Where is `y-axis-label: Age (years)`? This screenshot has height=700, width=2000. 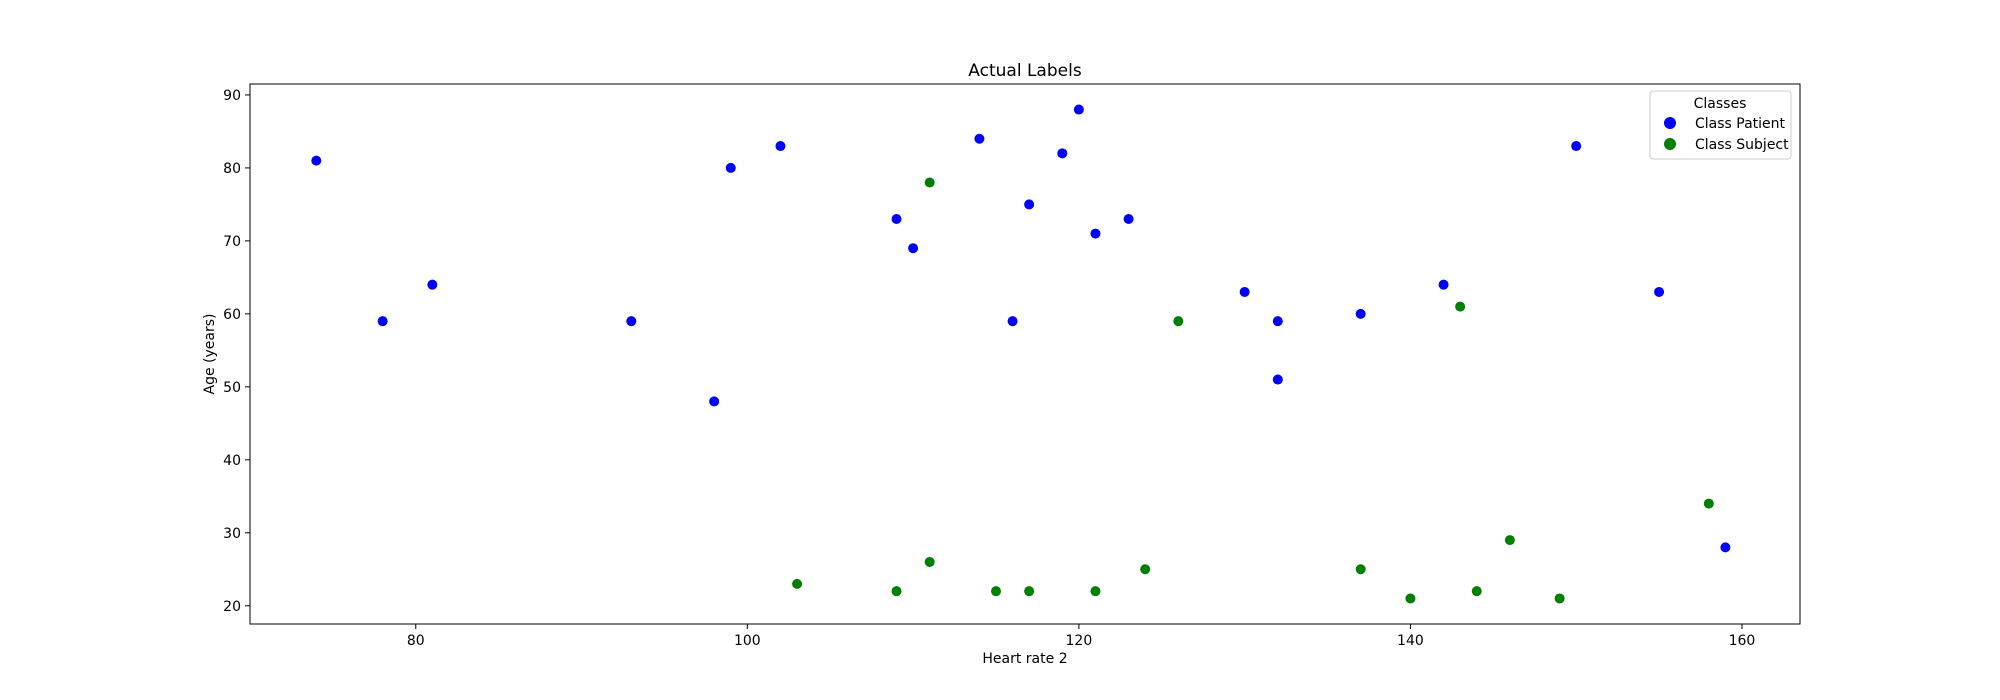
y-axis-label: Age (years) is located at coordinates (210, 354).